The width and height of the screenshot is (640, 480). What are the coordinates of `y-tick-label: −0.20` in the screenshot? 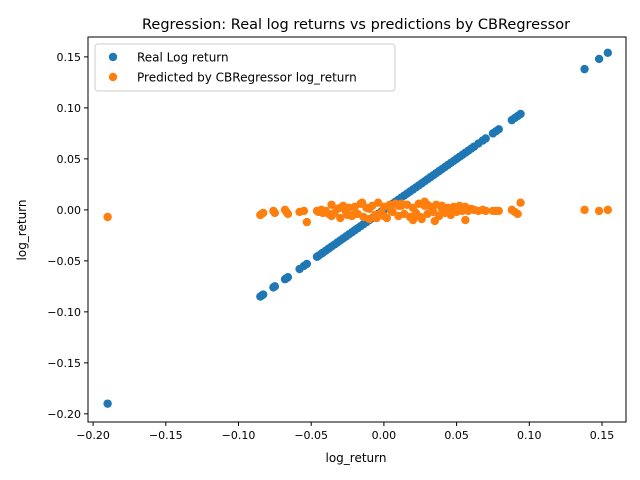 It's located at (64, 414).